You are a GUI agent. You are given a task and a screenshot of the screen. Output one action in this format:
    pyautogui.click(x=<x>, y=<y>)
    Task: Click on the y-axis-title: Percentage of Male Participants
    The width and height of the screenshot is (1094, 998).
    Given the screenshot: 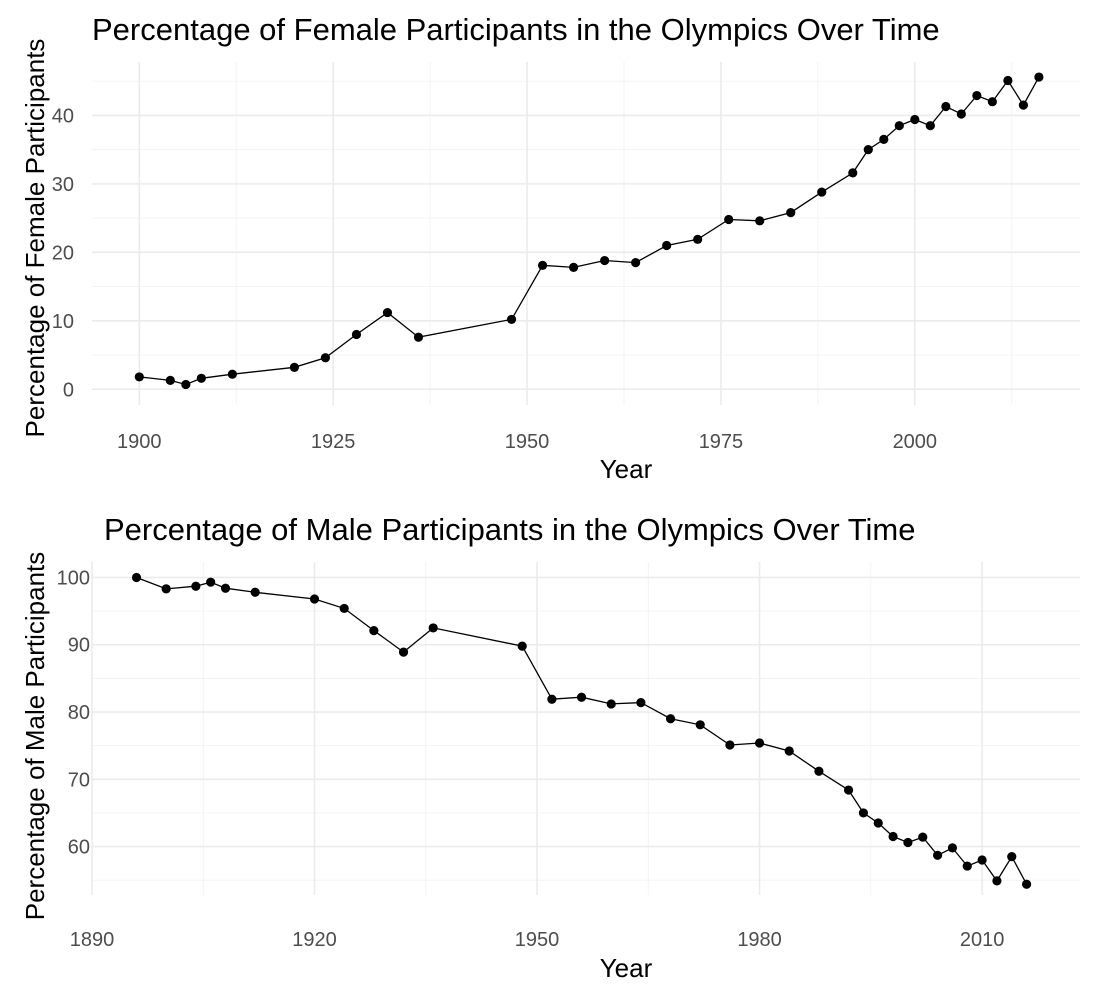 What is the action you would take?
    pyautogui.click(x=35, y=736)
    